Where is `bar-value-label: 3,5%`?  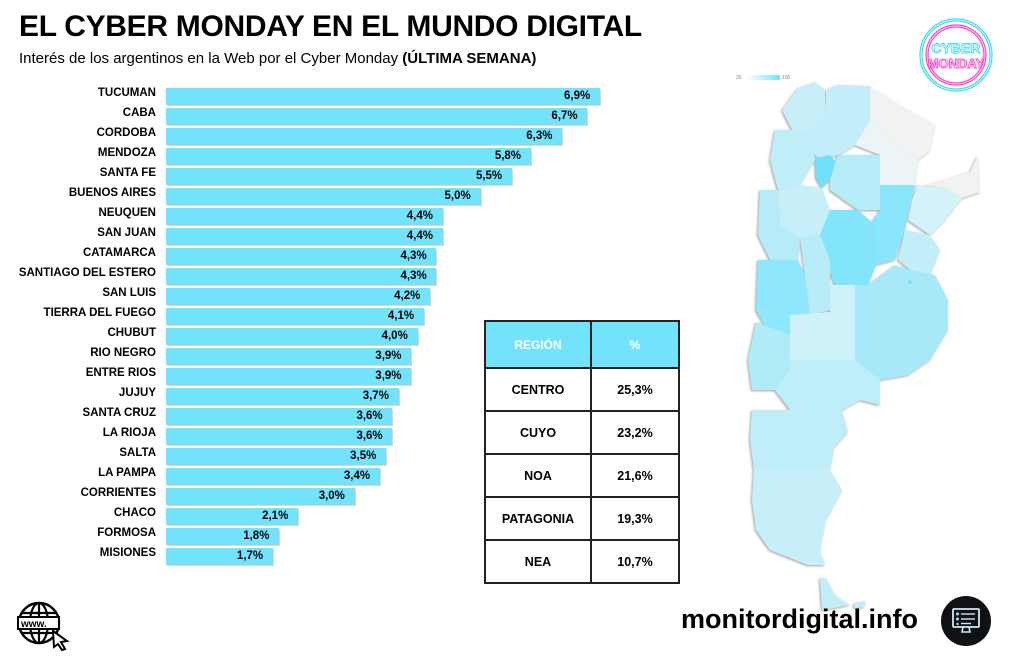
bar-value-label: 3,5% is located at coordinates (363, 456).